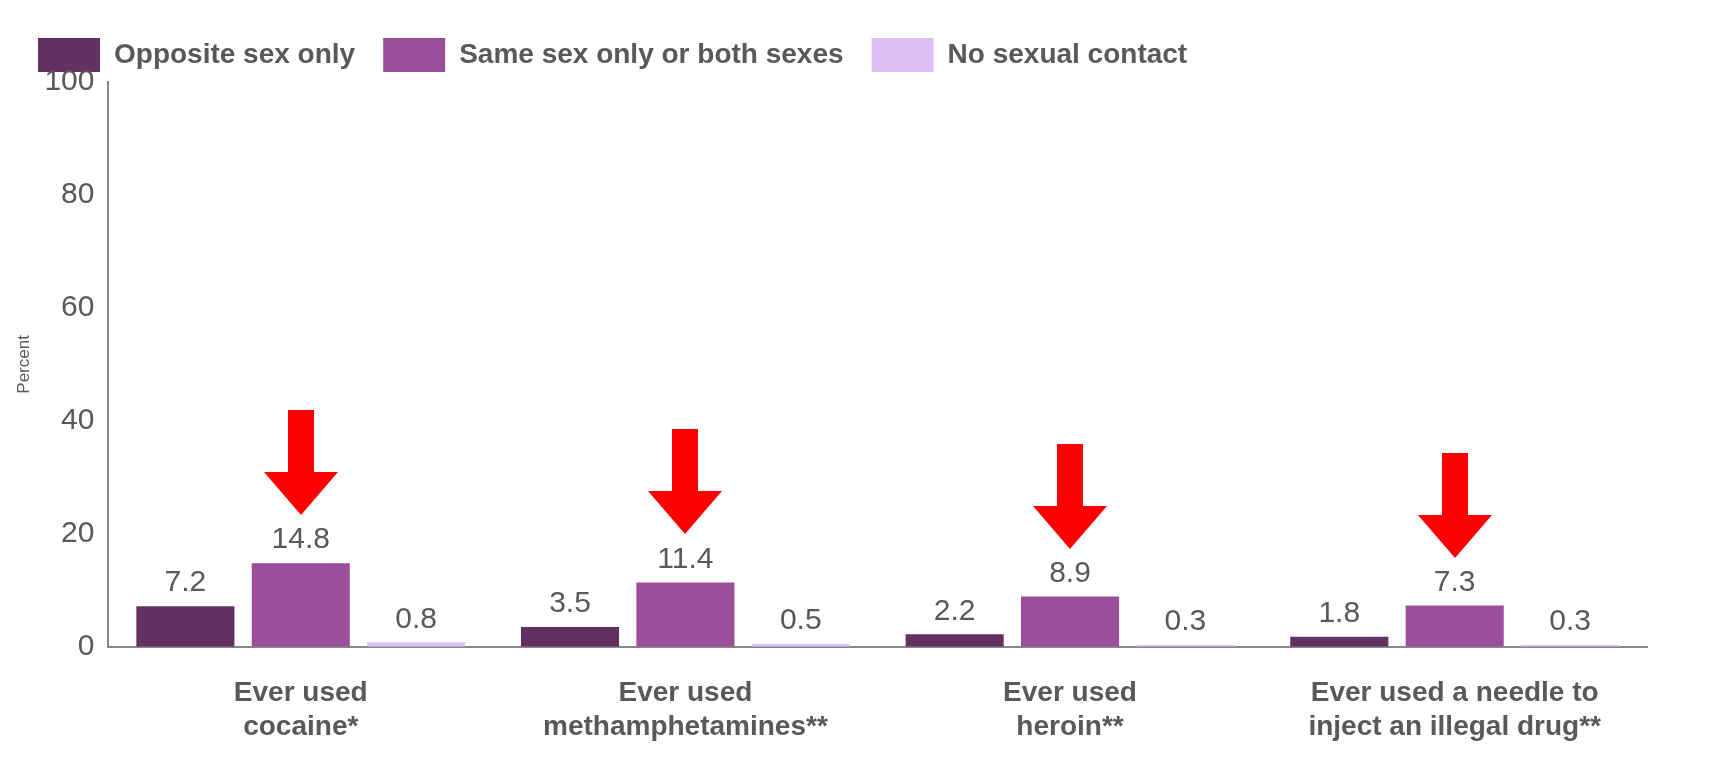 The width and height of the screenshot is (1717, 784). What do you see at coordinates (69, 80) in the screenshot?
I see `y-tick-label: 100` at bounding box center [69, 80].